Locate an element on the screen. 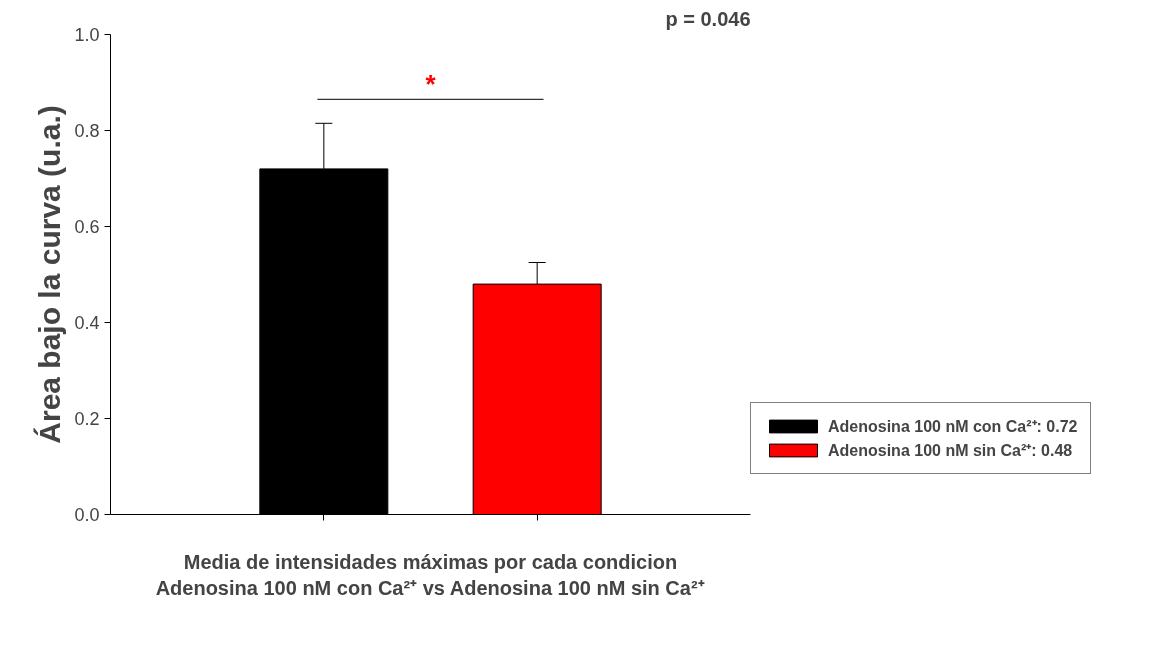 Image resolution: width=1164 pixels, height=656 pixels. y-tick-label: 1.0 is located at coordinates (87, 35).